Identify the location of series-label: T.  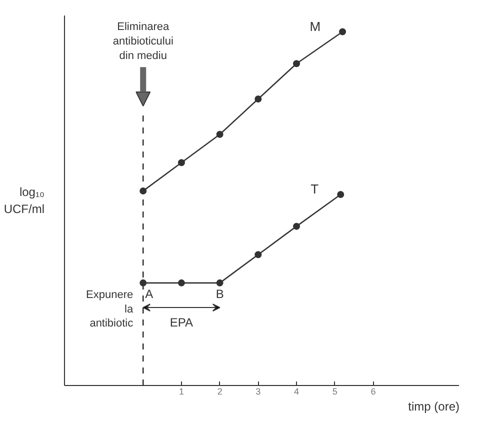
(314, 188).